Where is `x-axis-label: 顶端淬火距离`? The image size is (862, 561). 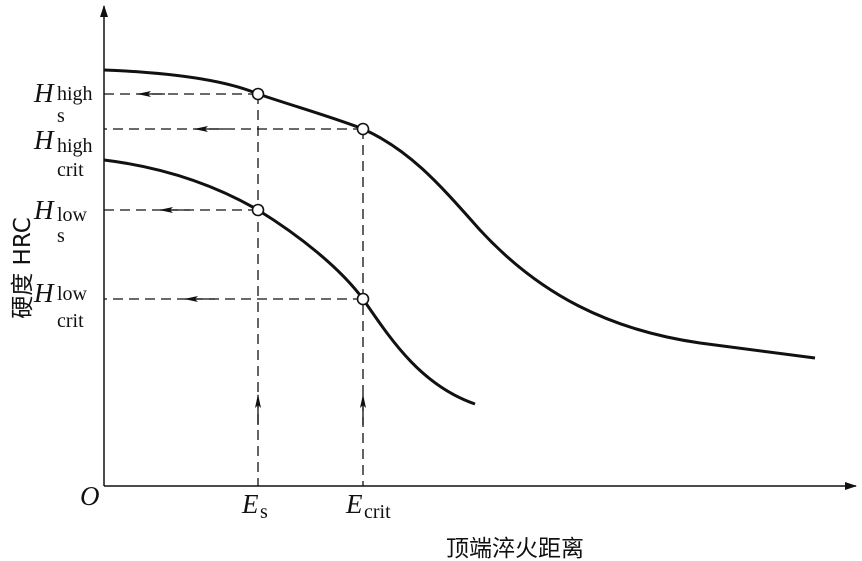 x-axis-label: 顶端淬火距离 is located at coordinates (515, 548).